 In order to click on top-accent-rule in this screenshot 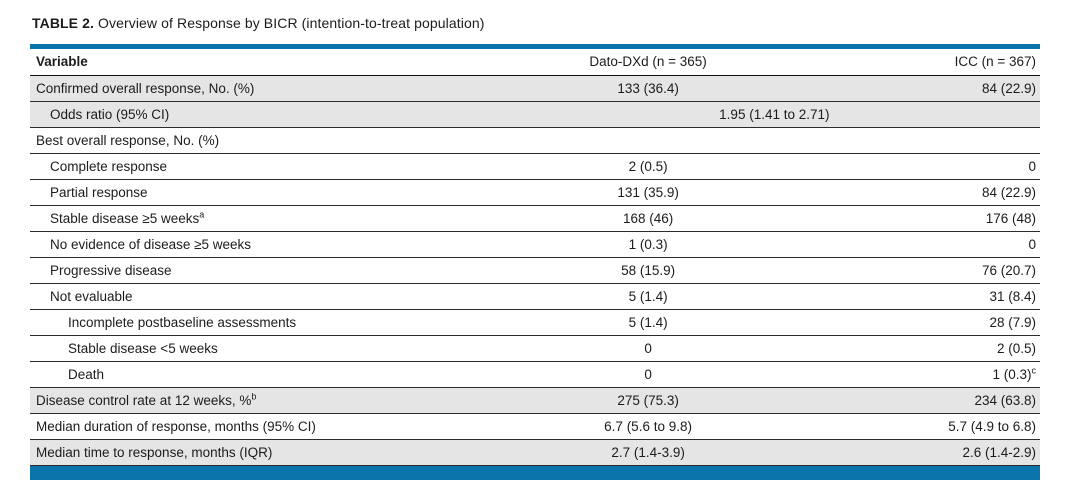, I will do `click(535, 46)`.